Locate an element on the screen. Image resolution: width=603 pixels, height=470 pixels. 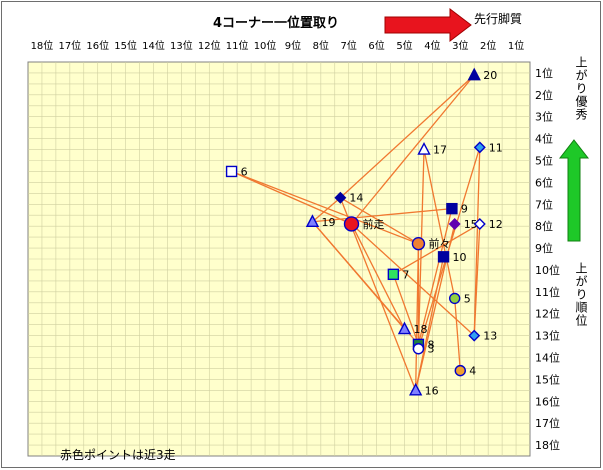
point-label: 14 is located at coordinates (356, 198).